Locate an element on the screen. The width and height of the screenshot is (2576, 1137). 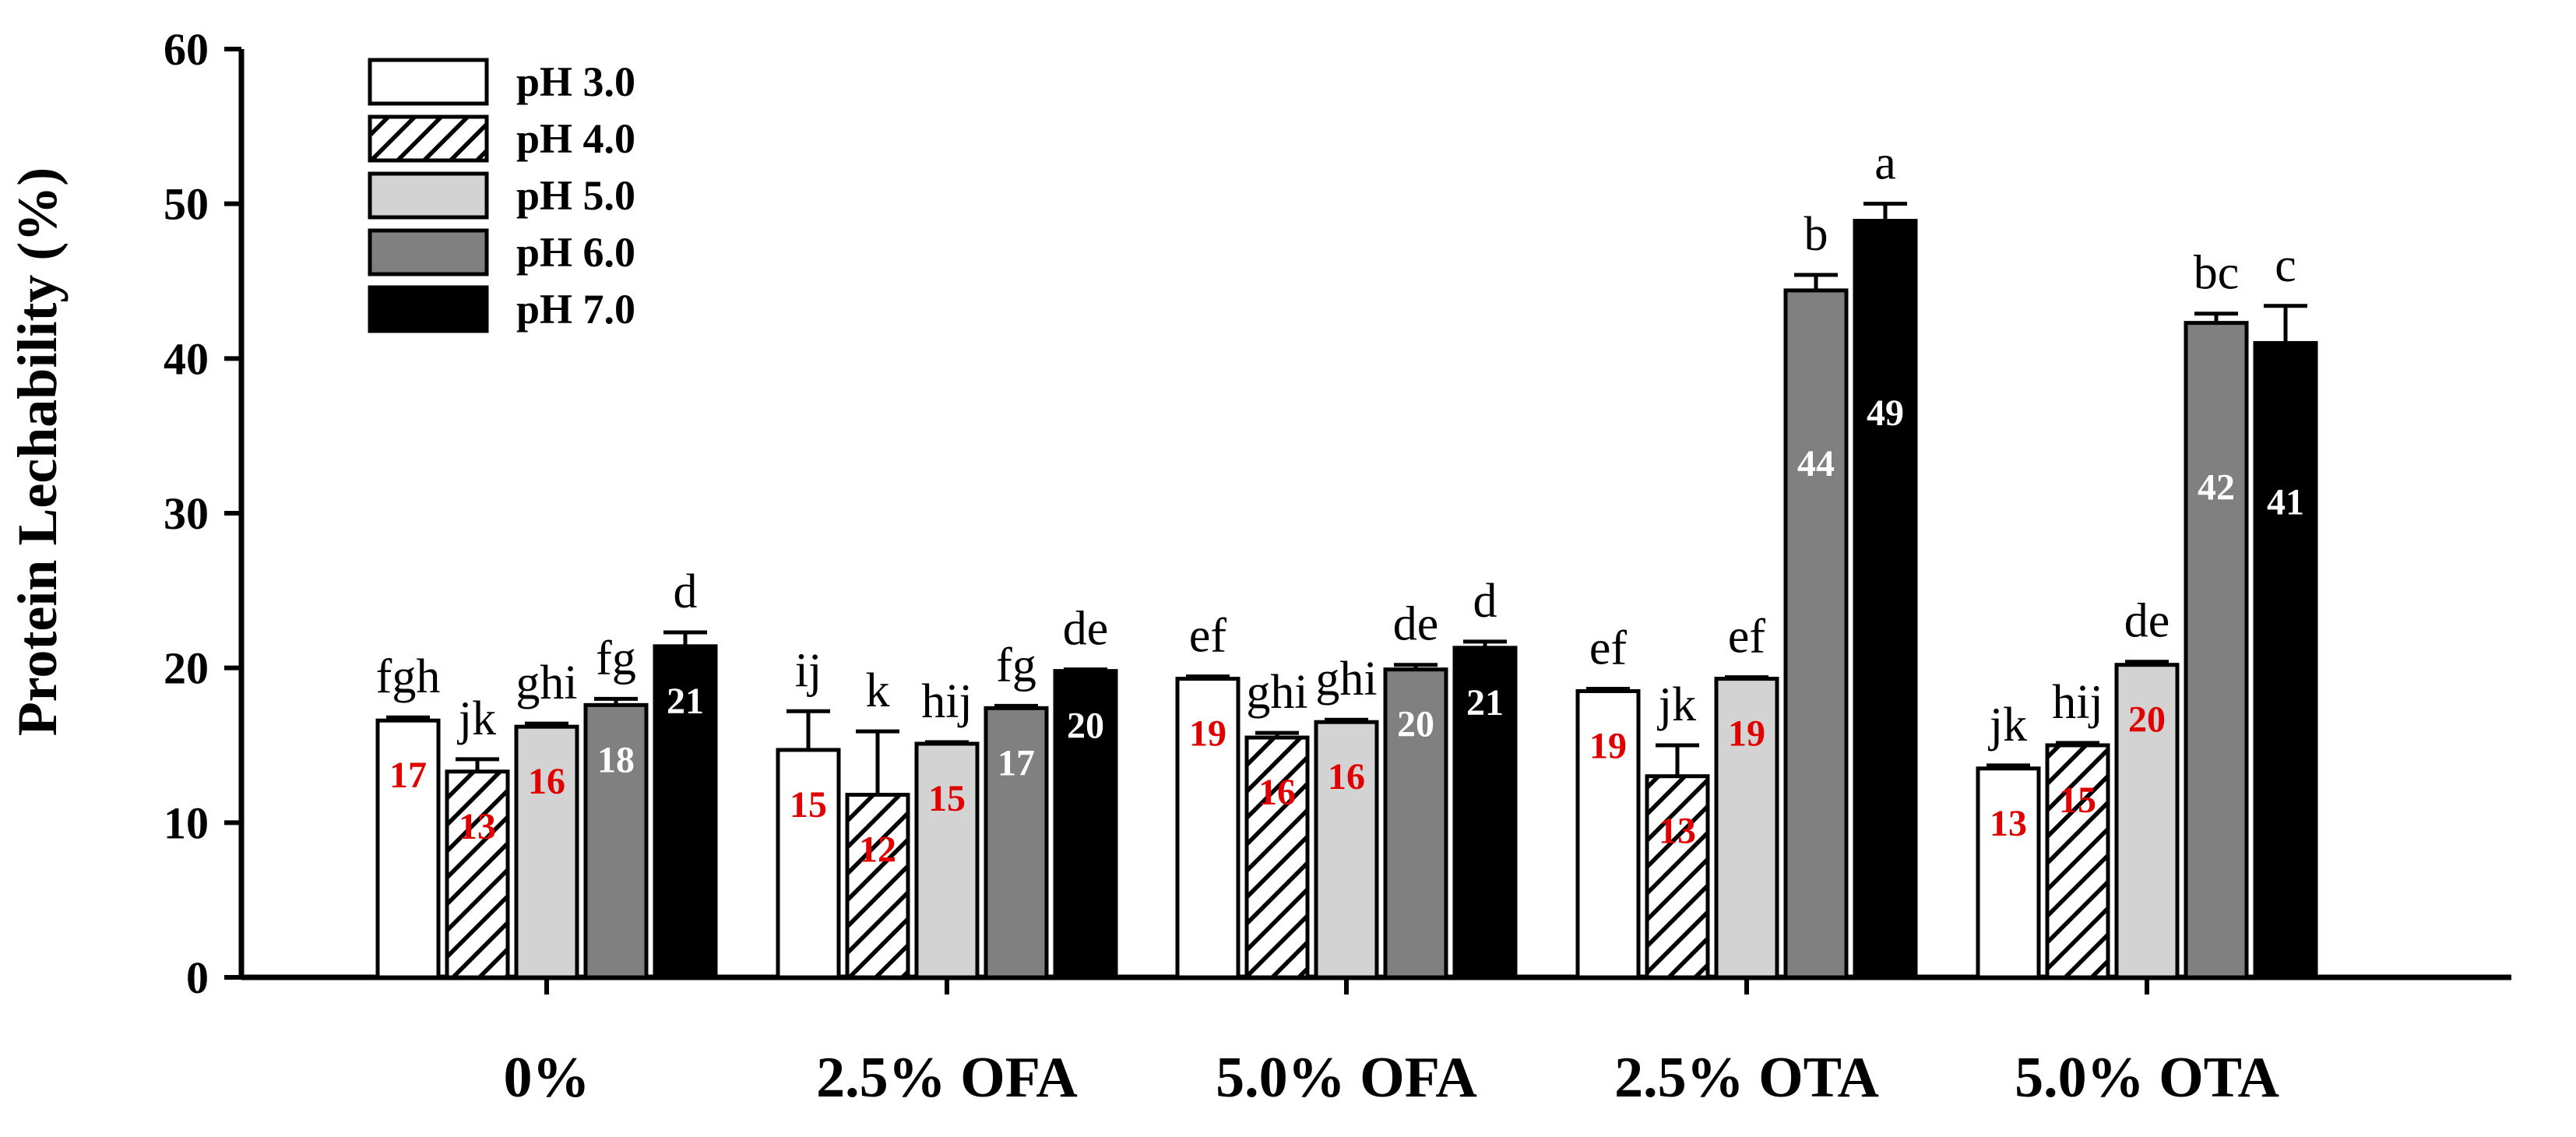
y-tick-label: 0 is located at coordinates (197, 977).